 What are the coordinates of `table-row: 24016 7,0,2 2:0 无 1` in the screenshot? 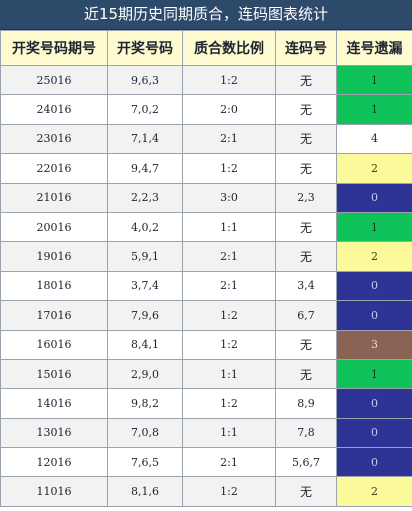 It's located at (206, 109).